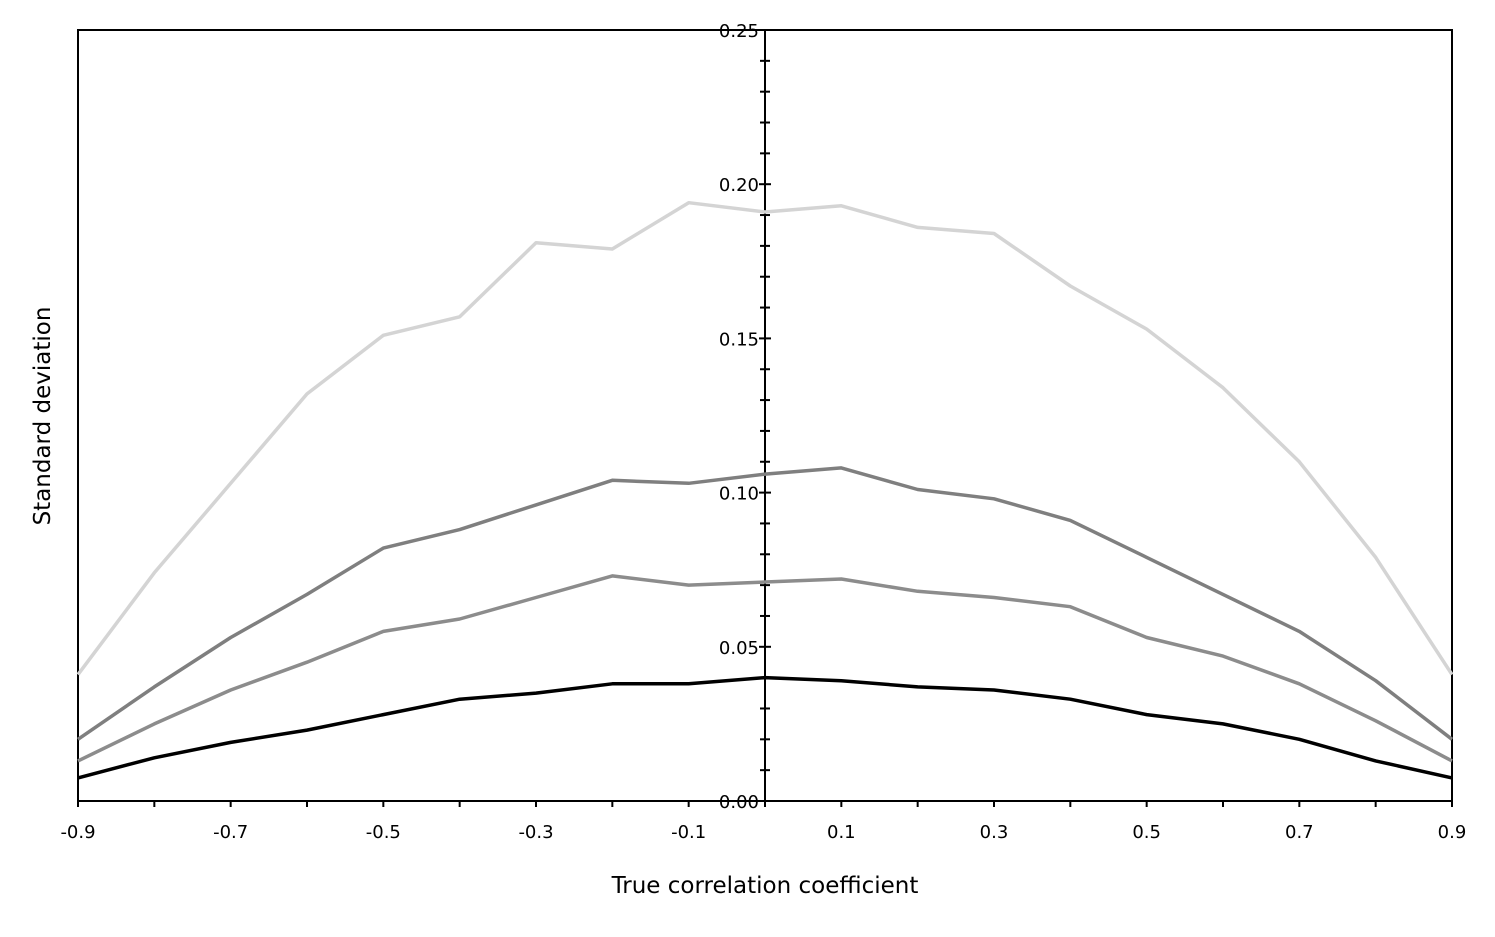  I want to click on y-tick-label: 0.20, so click(739, 185).